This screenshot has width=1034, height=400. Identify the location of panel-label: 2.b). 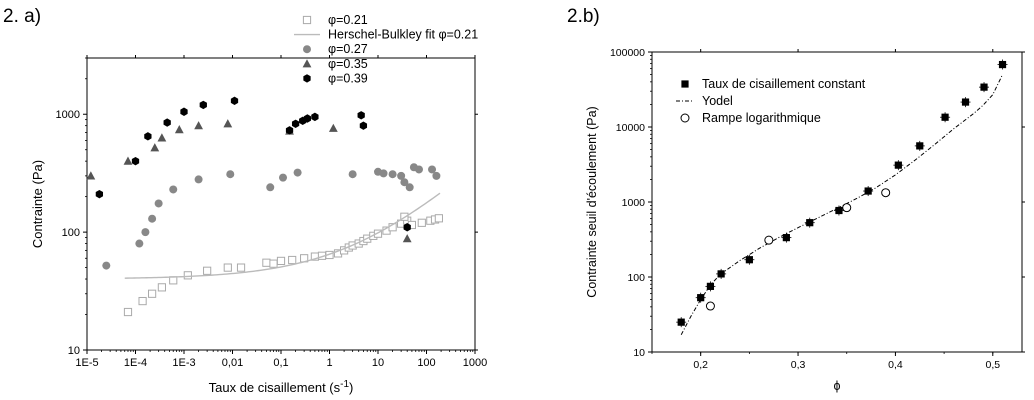
(583, 16).